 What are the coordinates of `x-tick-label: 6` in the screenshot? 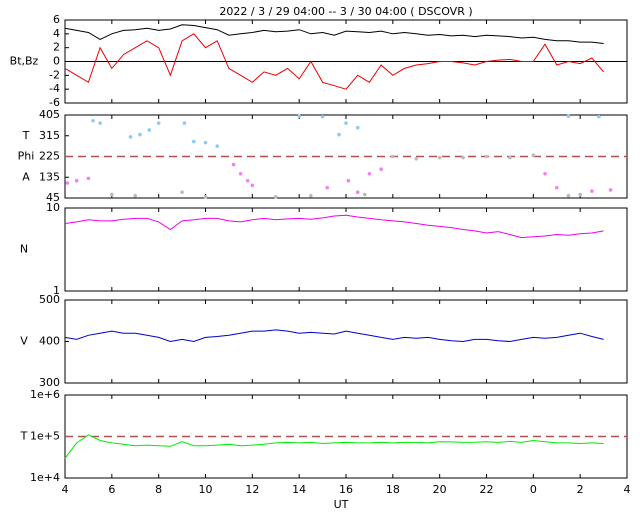 It's located at (111, 489).